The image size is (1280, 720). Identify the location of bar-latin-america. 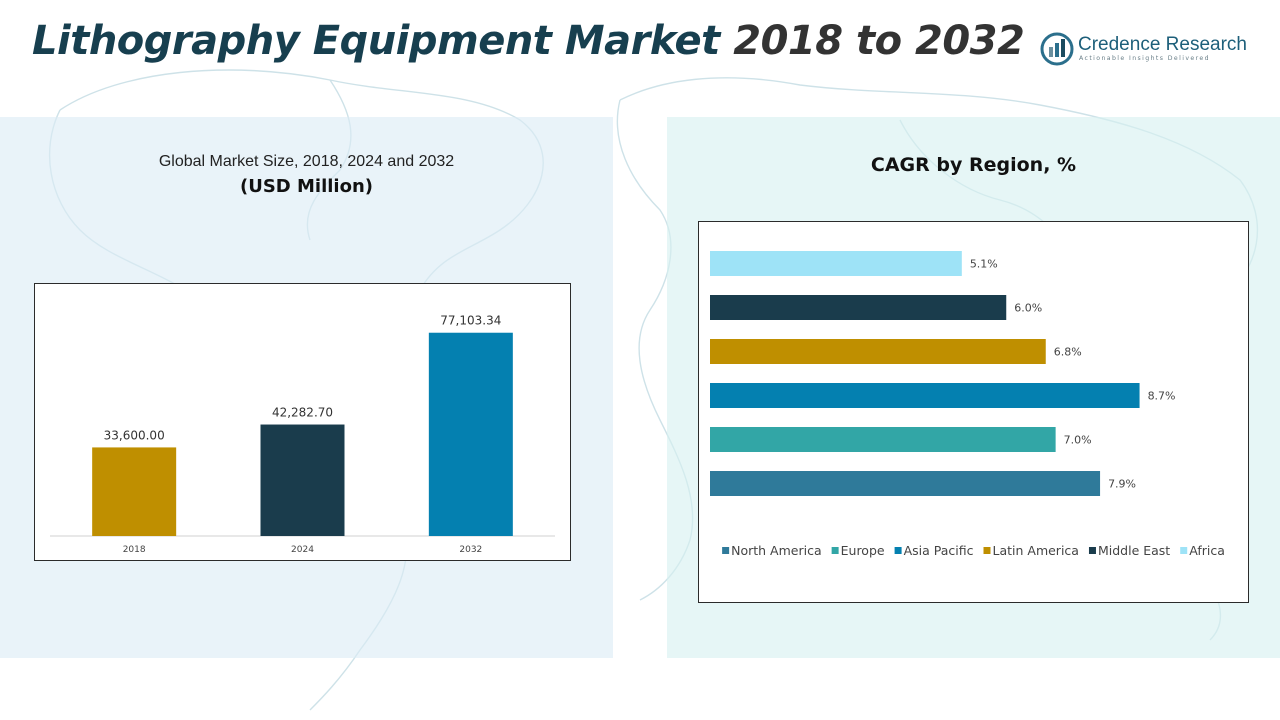
(878, 351).